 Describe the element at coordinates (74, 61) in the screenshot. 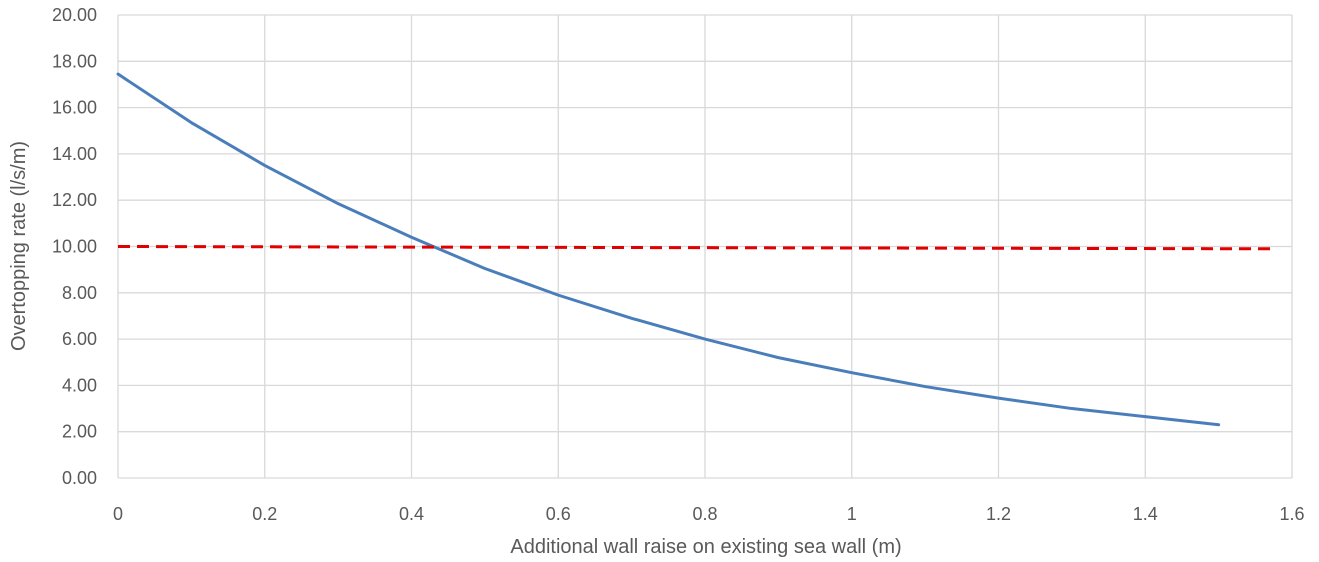

I see `y-tick-label: 18.00` at that location.